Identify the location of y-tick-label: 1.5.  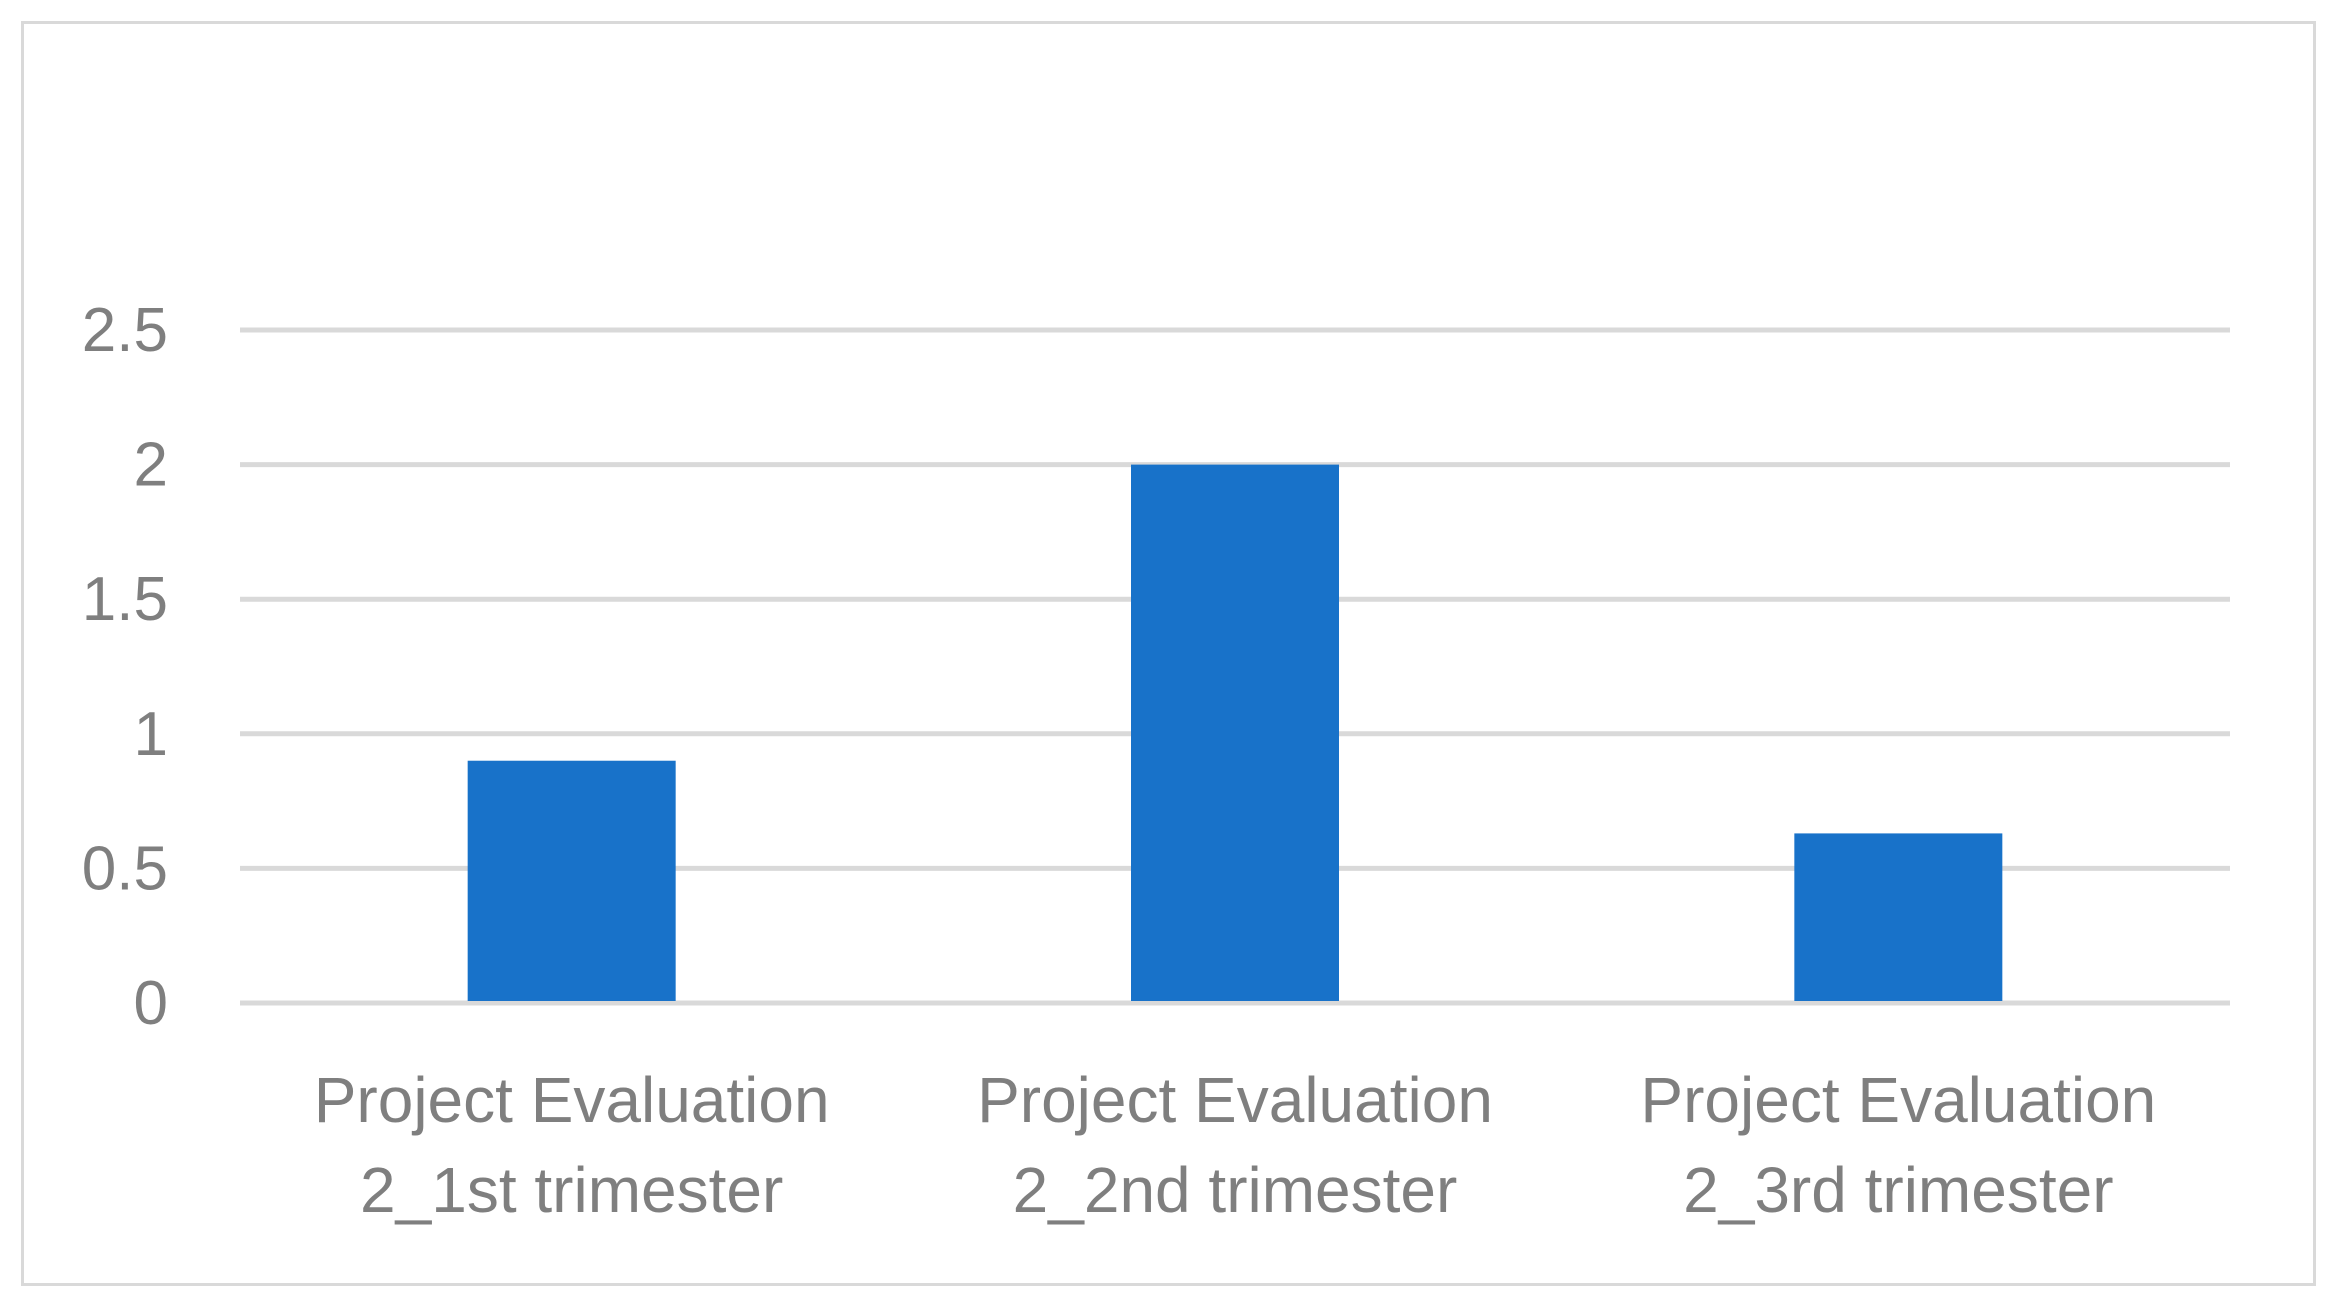
(125, 599).